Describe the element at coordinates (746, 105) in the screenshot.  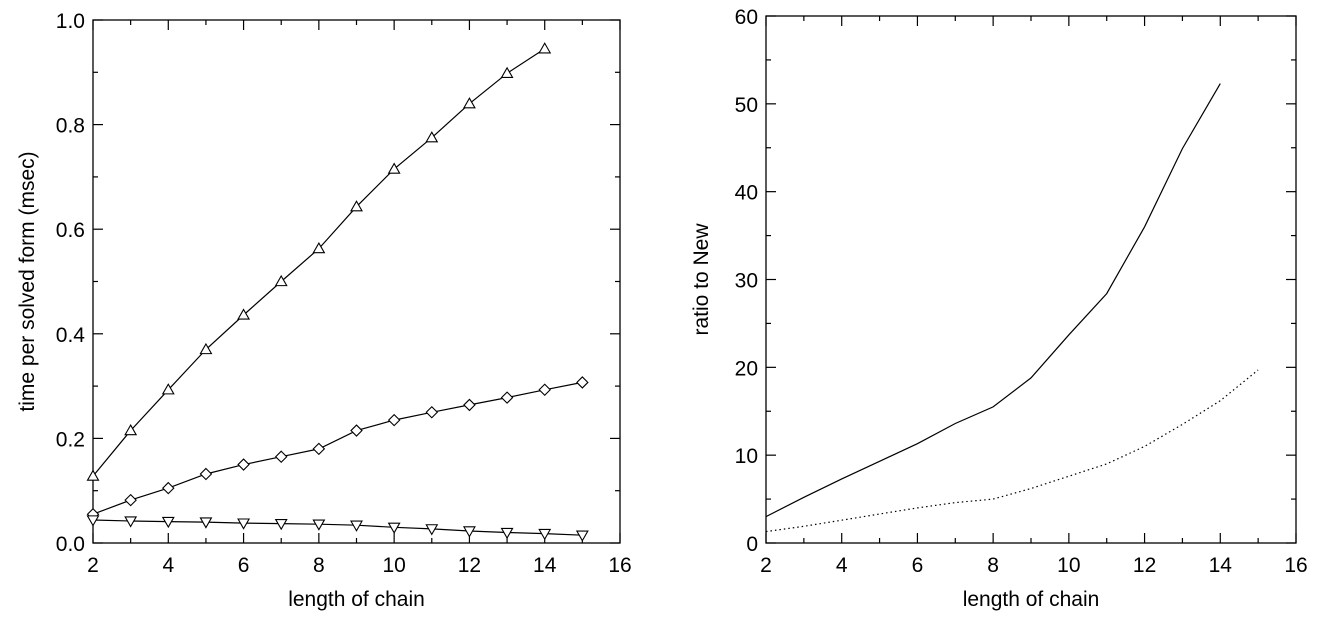
I see `y-tick-label: 50` at that location.